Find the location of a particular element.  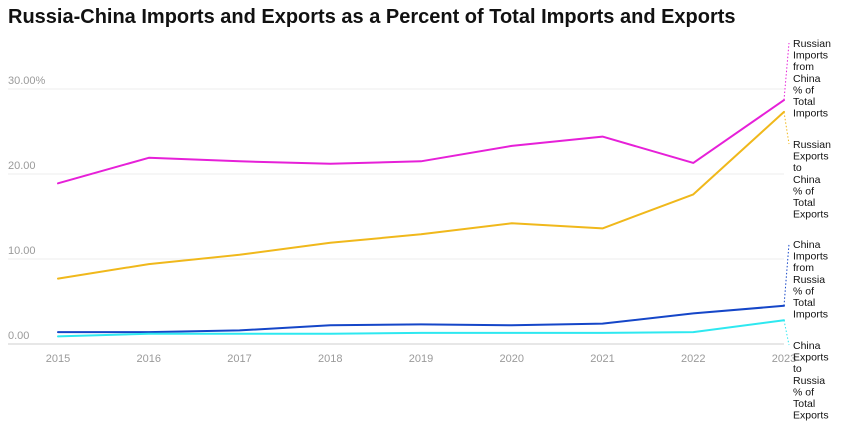

y-tick-label: 10.00 is located at coordinates (22, 251).